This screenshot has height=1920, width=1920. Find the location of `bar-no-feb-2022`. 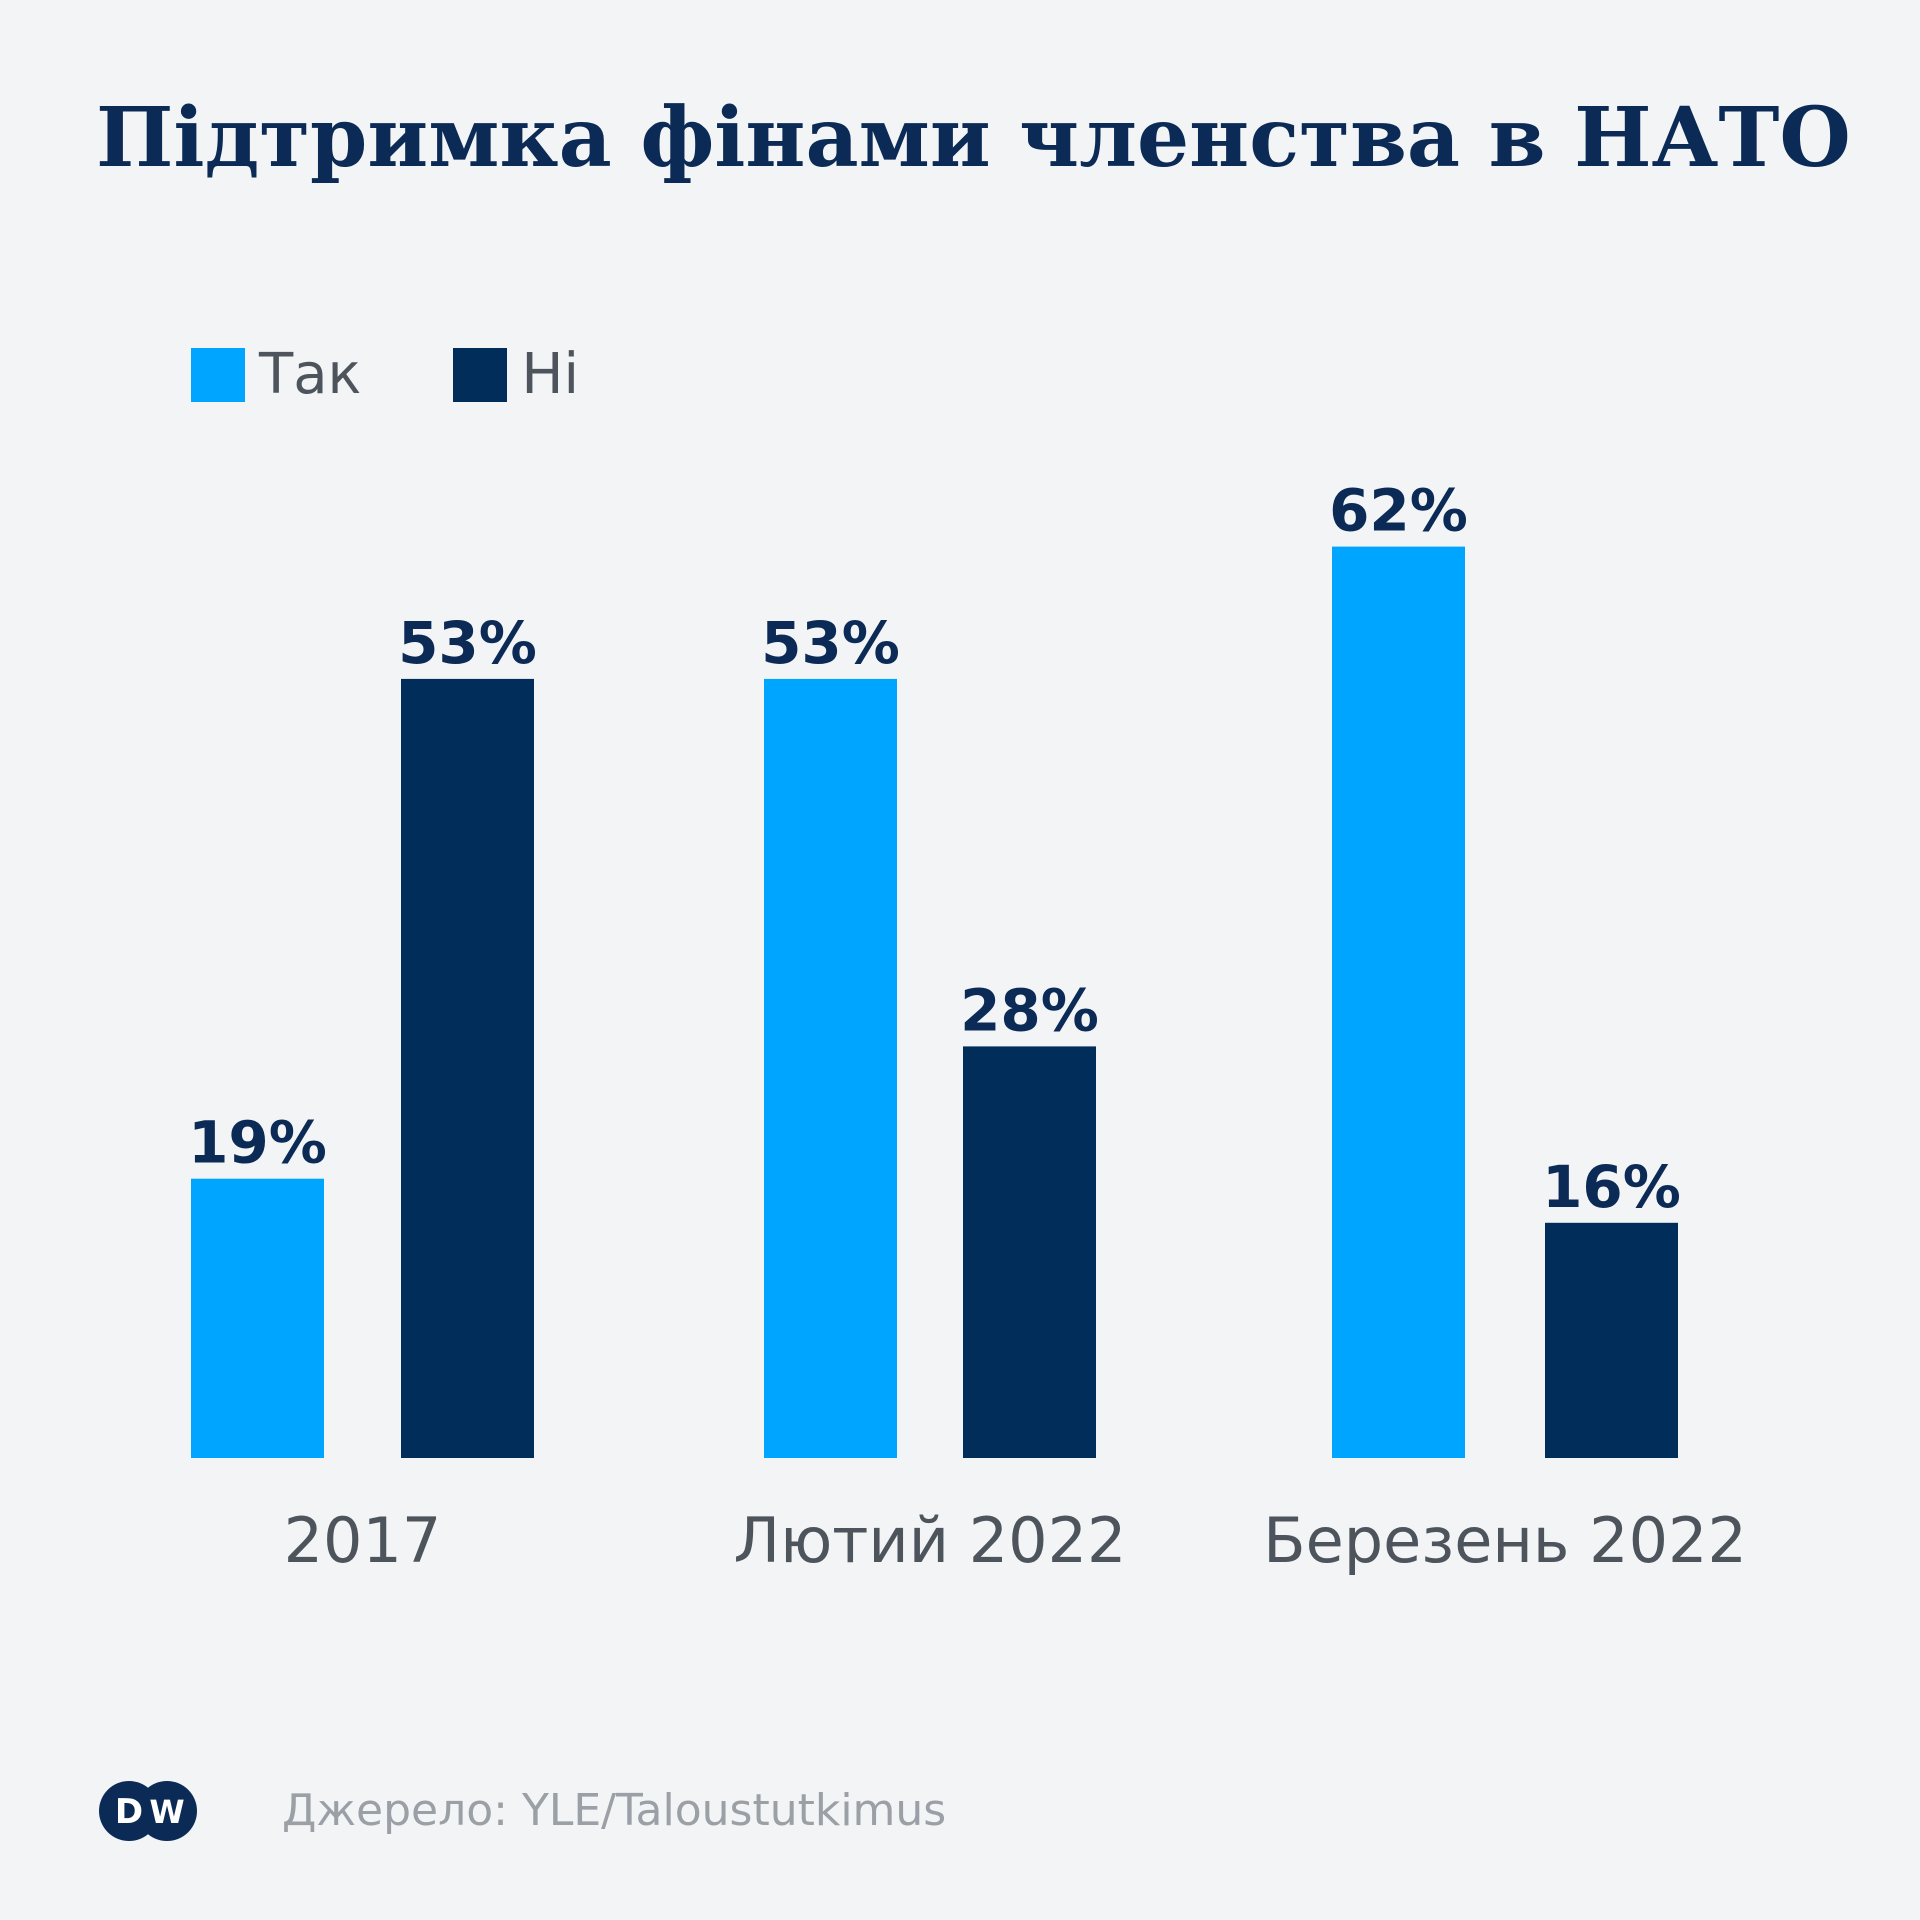

bar-no-feb-2022 is located at coordinates (1029, 1252).